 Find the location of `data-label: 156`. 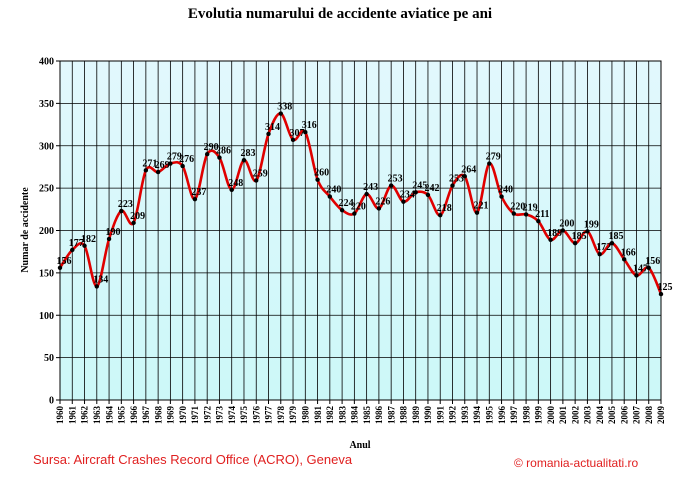

data-label: 156 is located at coordinates (652, 261).